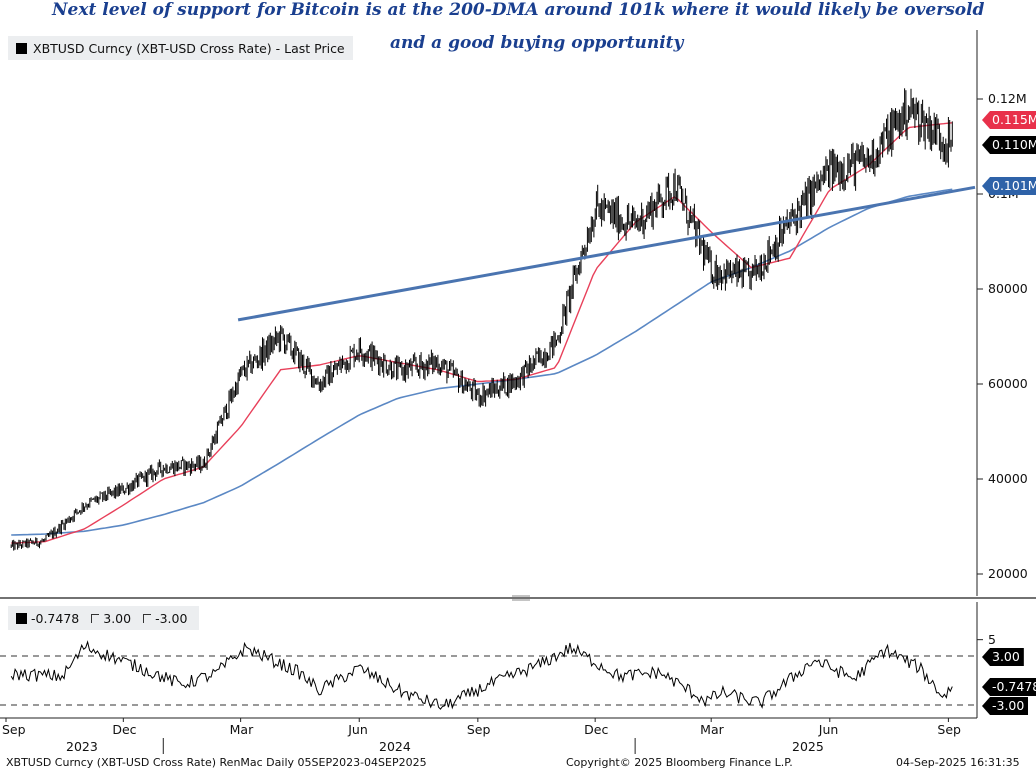  What do you see at coordinates (117, 618) in the screenshot?
I see `osc-legend-upper: 3.00` at bounding box center [117, 618].